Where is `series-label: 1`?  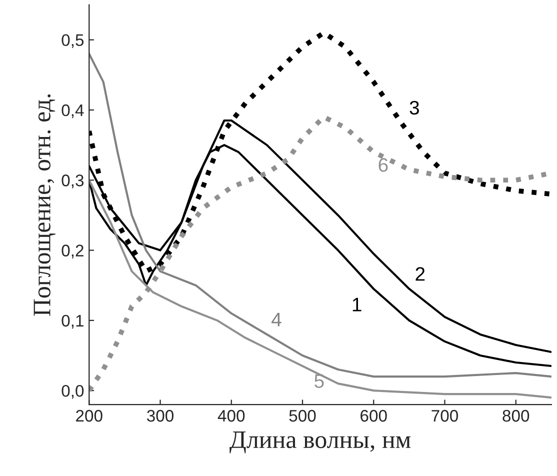 series-label: 1 is located at coordinates (357, 305).